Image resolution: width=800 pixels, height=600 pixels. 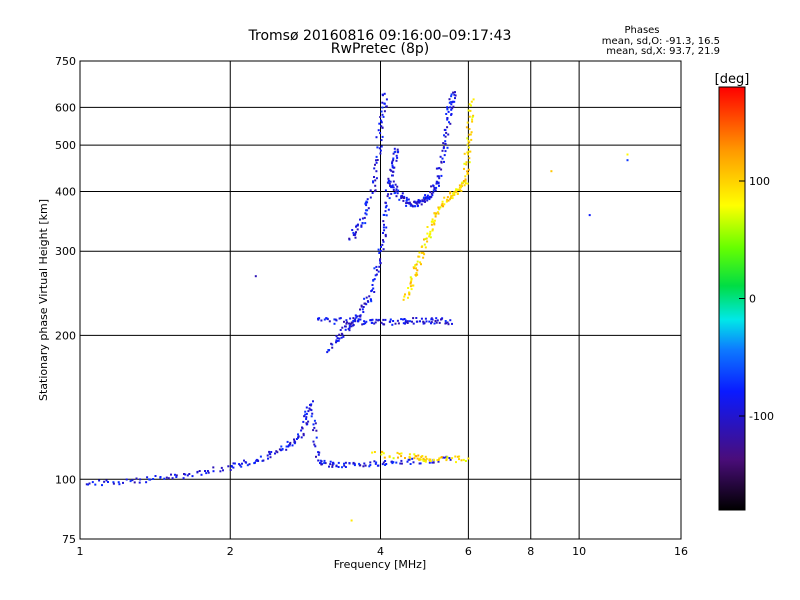 What do you see at coordinates (759, 181) in the screenshot?
I see `colorbar-tick-label: 100` at bounding box center [759, 181].